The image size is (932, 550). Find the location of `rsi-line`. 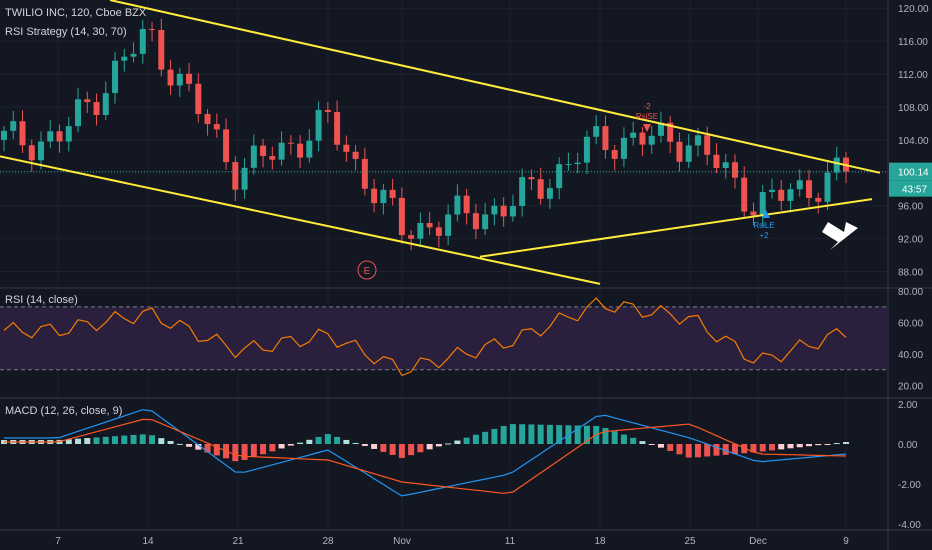

rsi-line is located at coordinates (425, 337).